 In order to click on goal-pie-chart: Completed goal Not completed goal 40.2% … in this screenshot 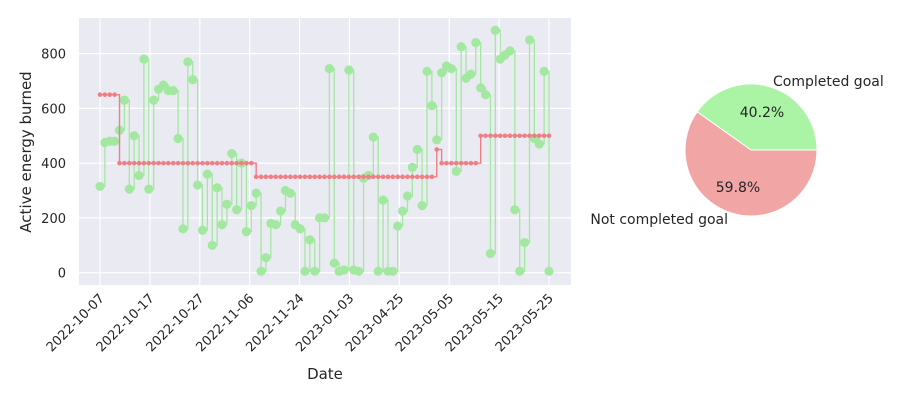, I will do `click(736, 151)`.